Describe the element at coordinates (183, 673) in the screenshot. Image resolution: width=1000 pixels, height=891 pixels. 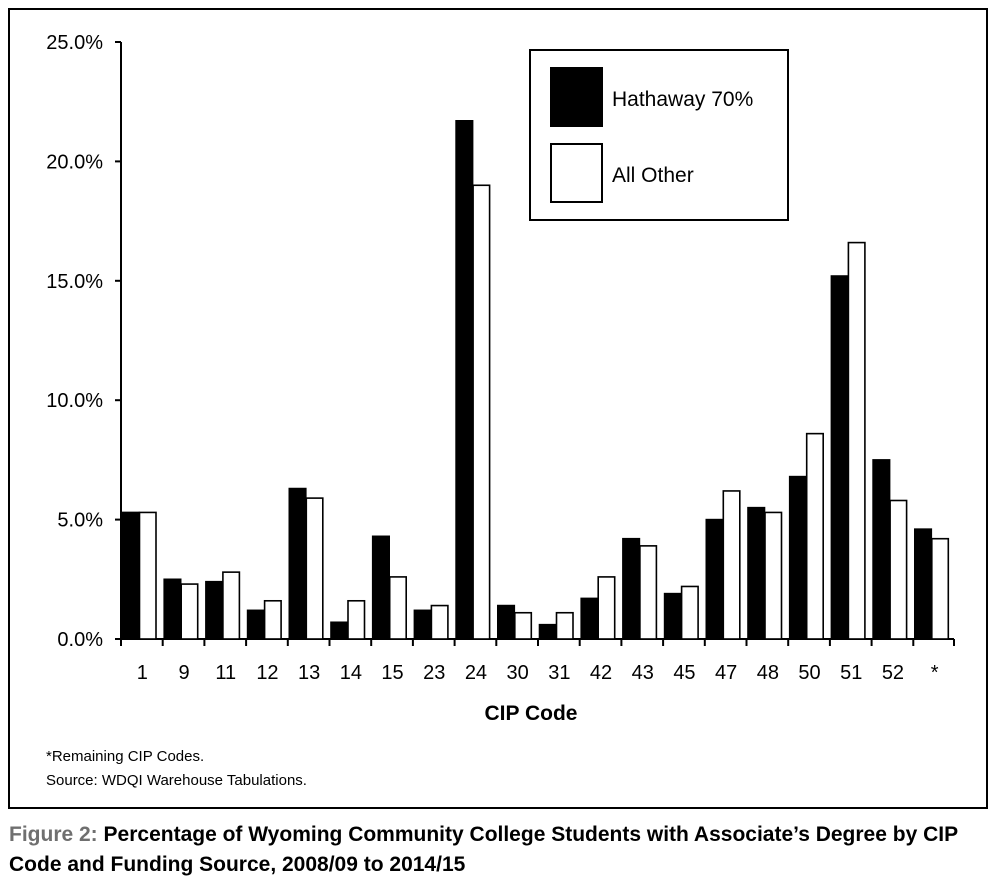
I see `x-tick-label: 9` at that location.